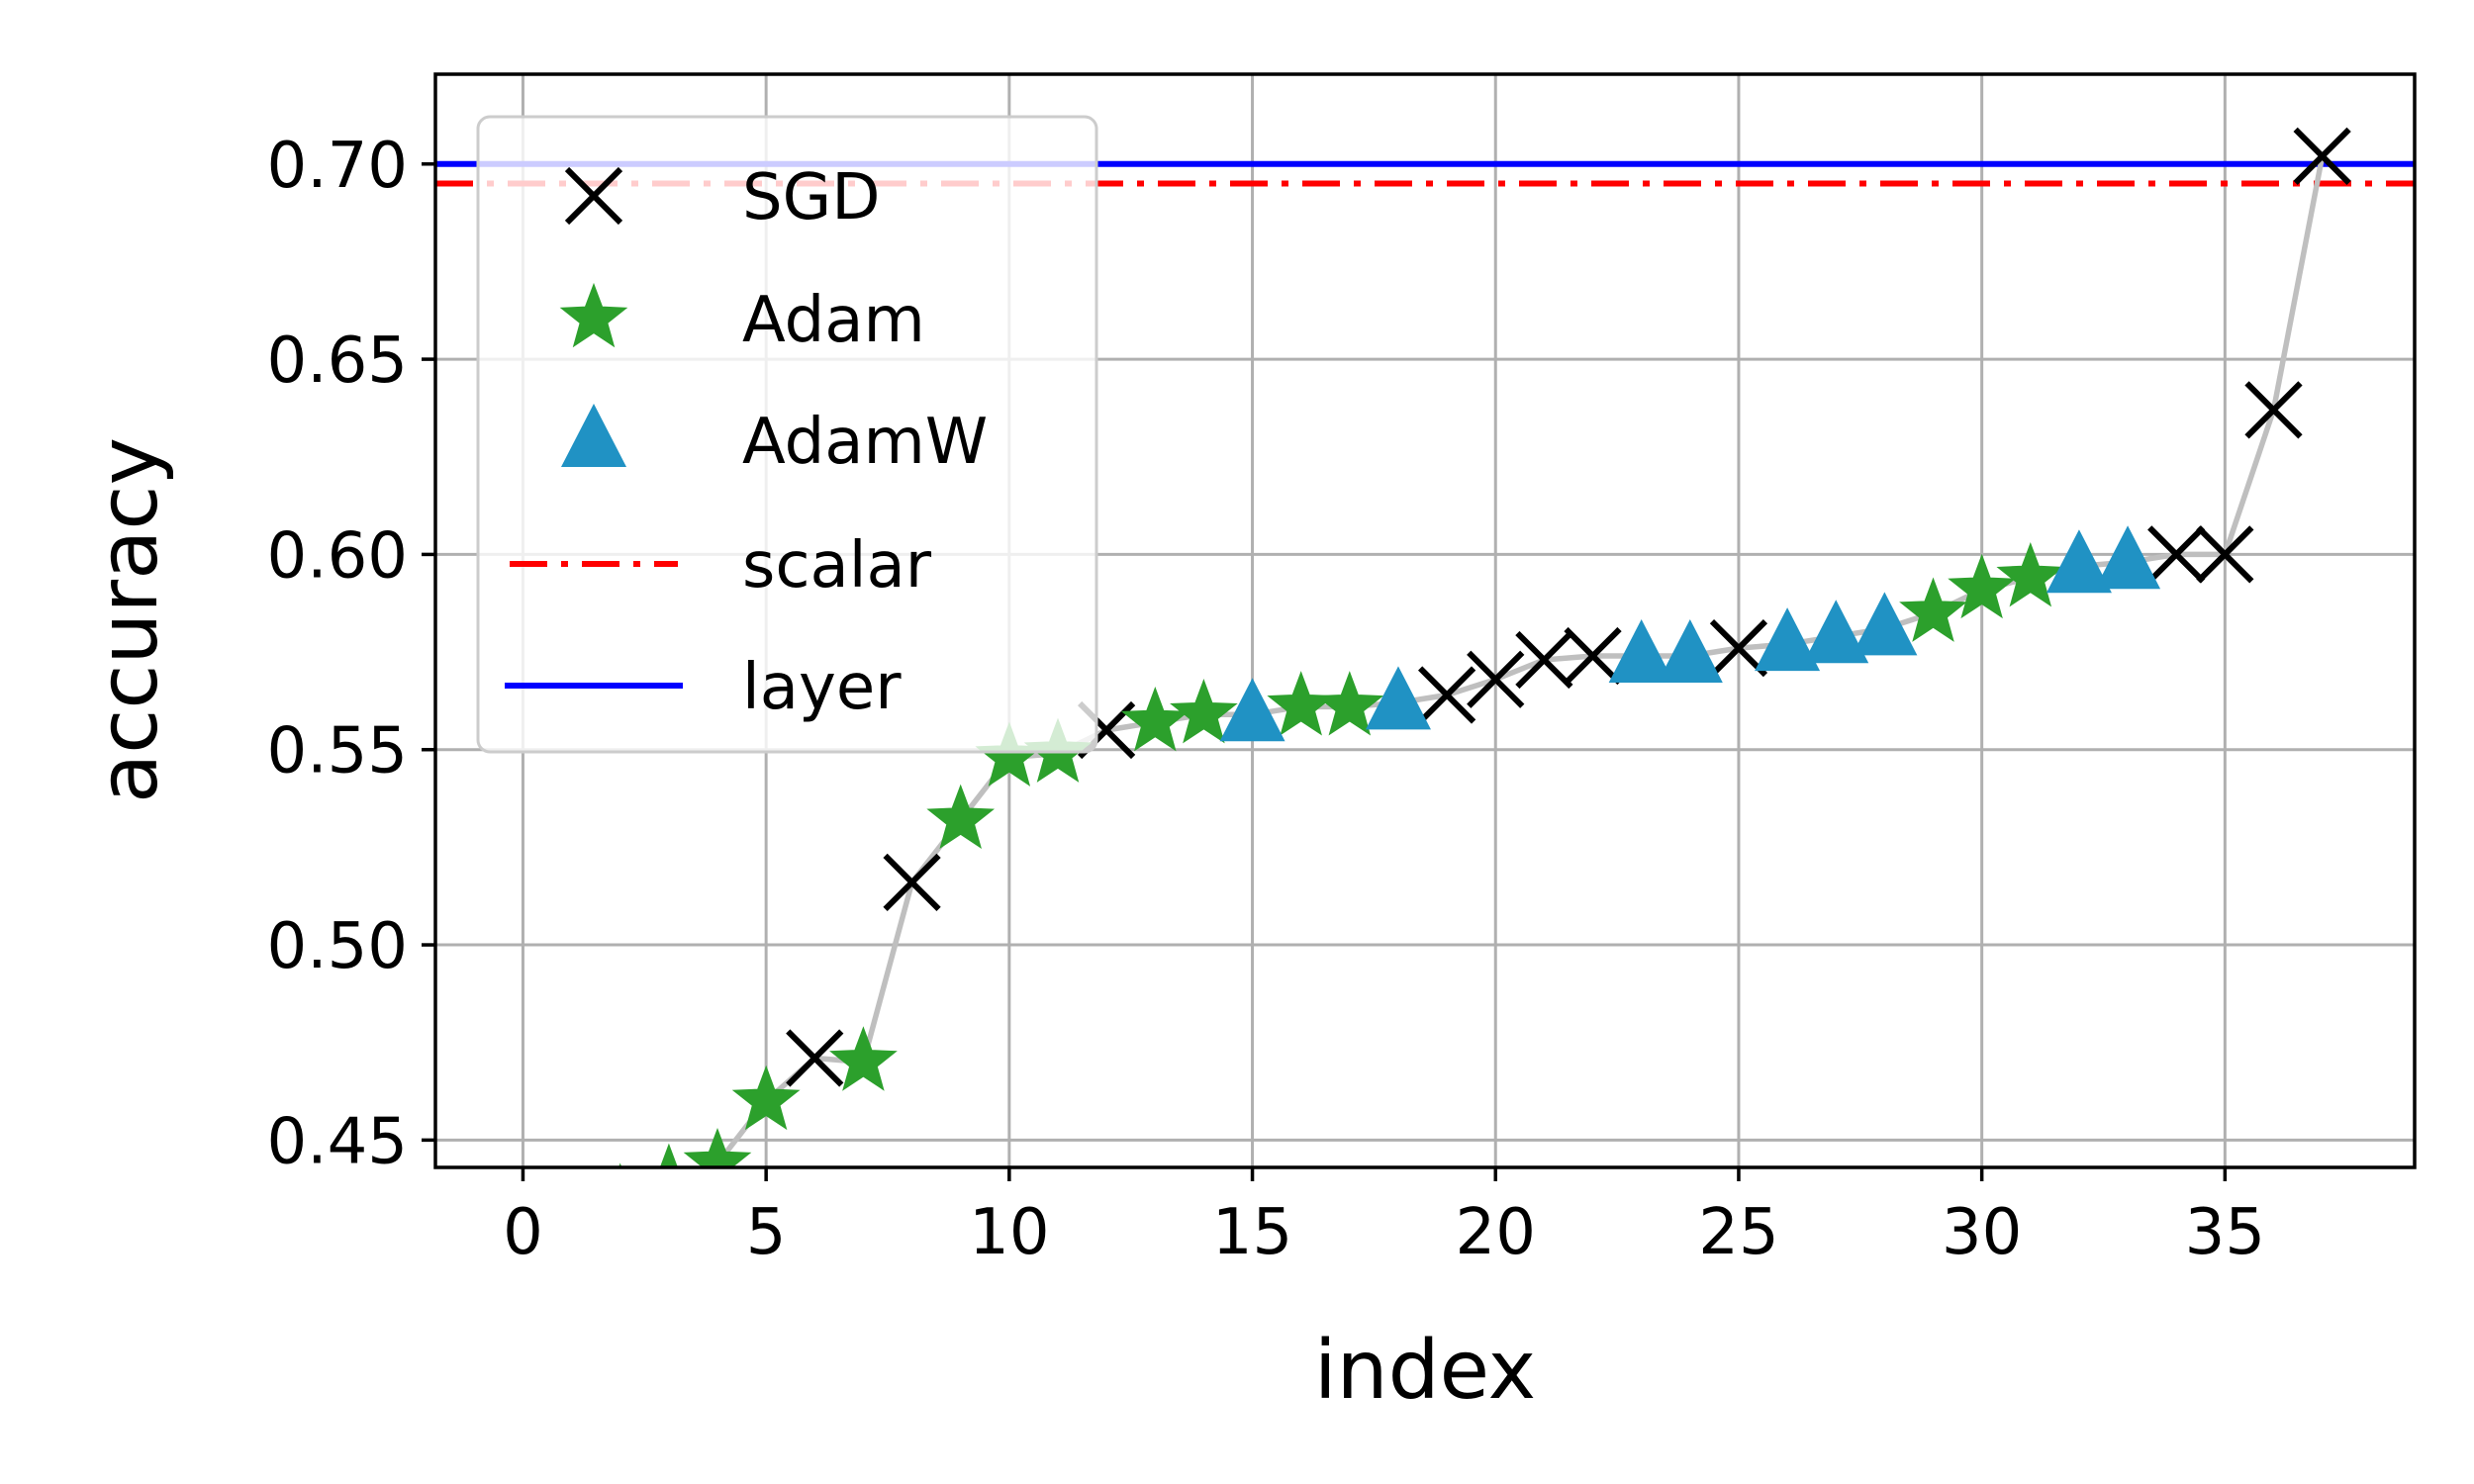 The image size is (2474, 1484). I want to click on x-tick-label: 25, so click(1738, 1232).